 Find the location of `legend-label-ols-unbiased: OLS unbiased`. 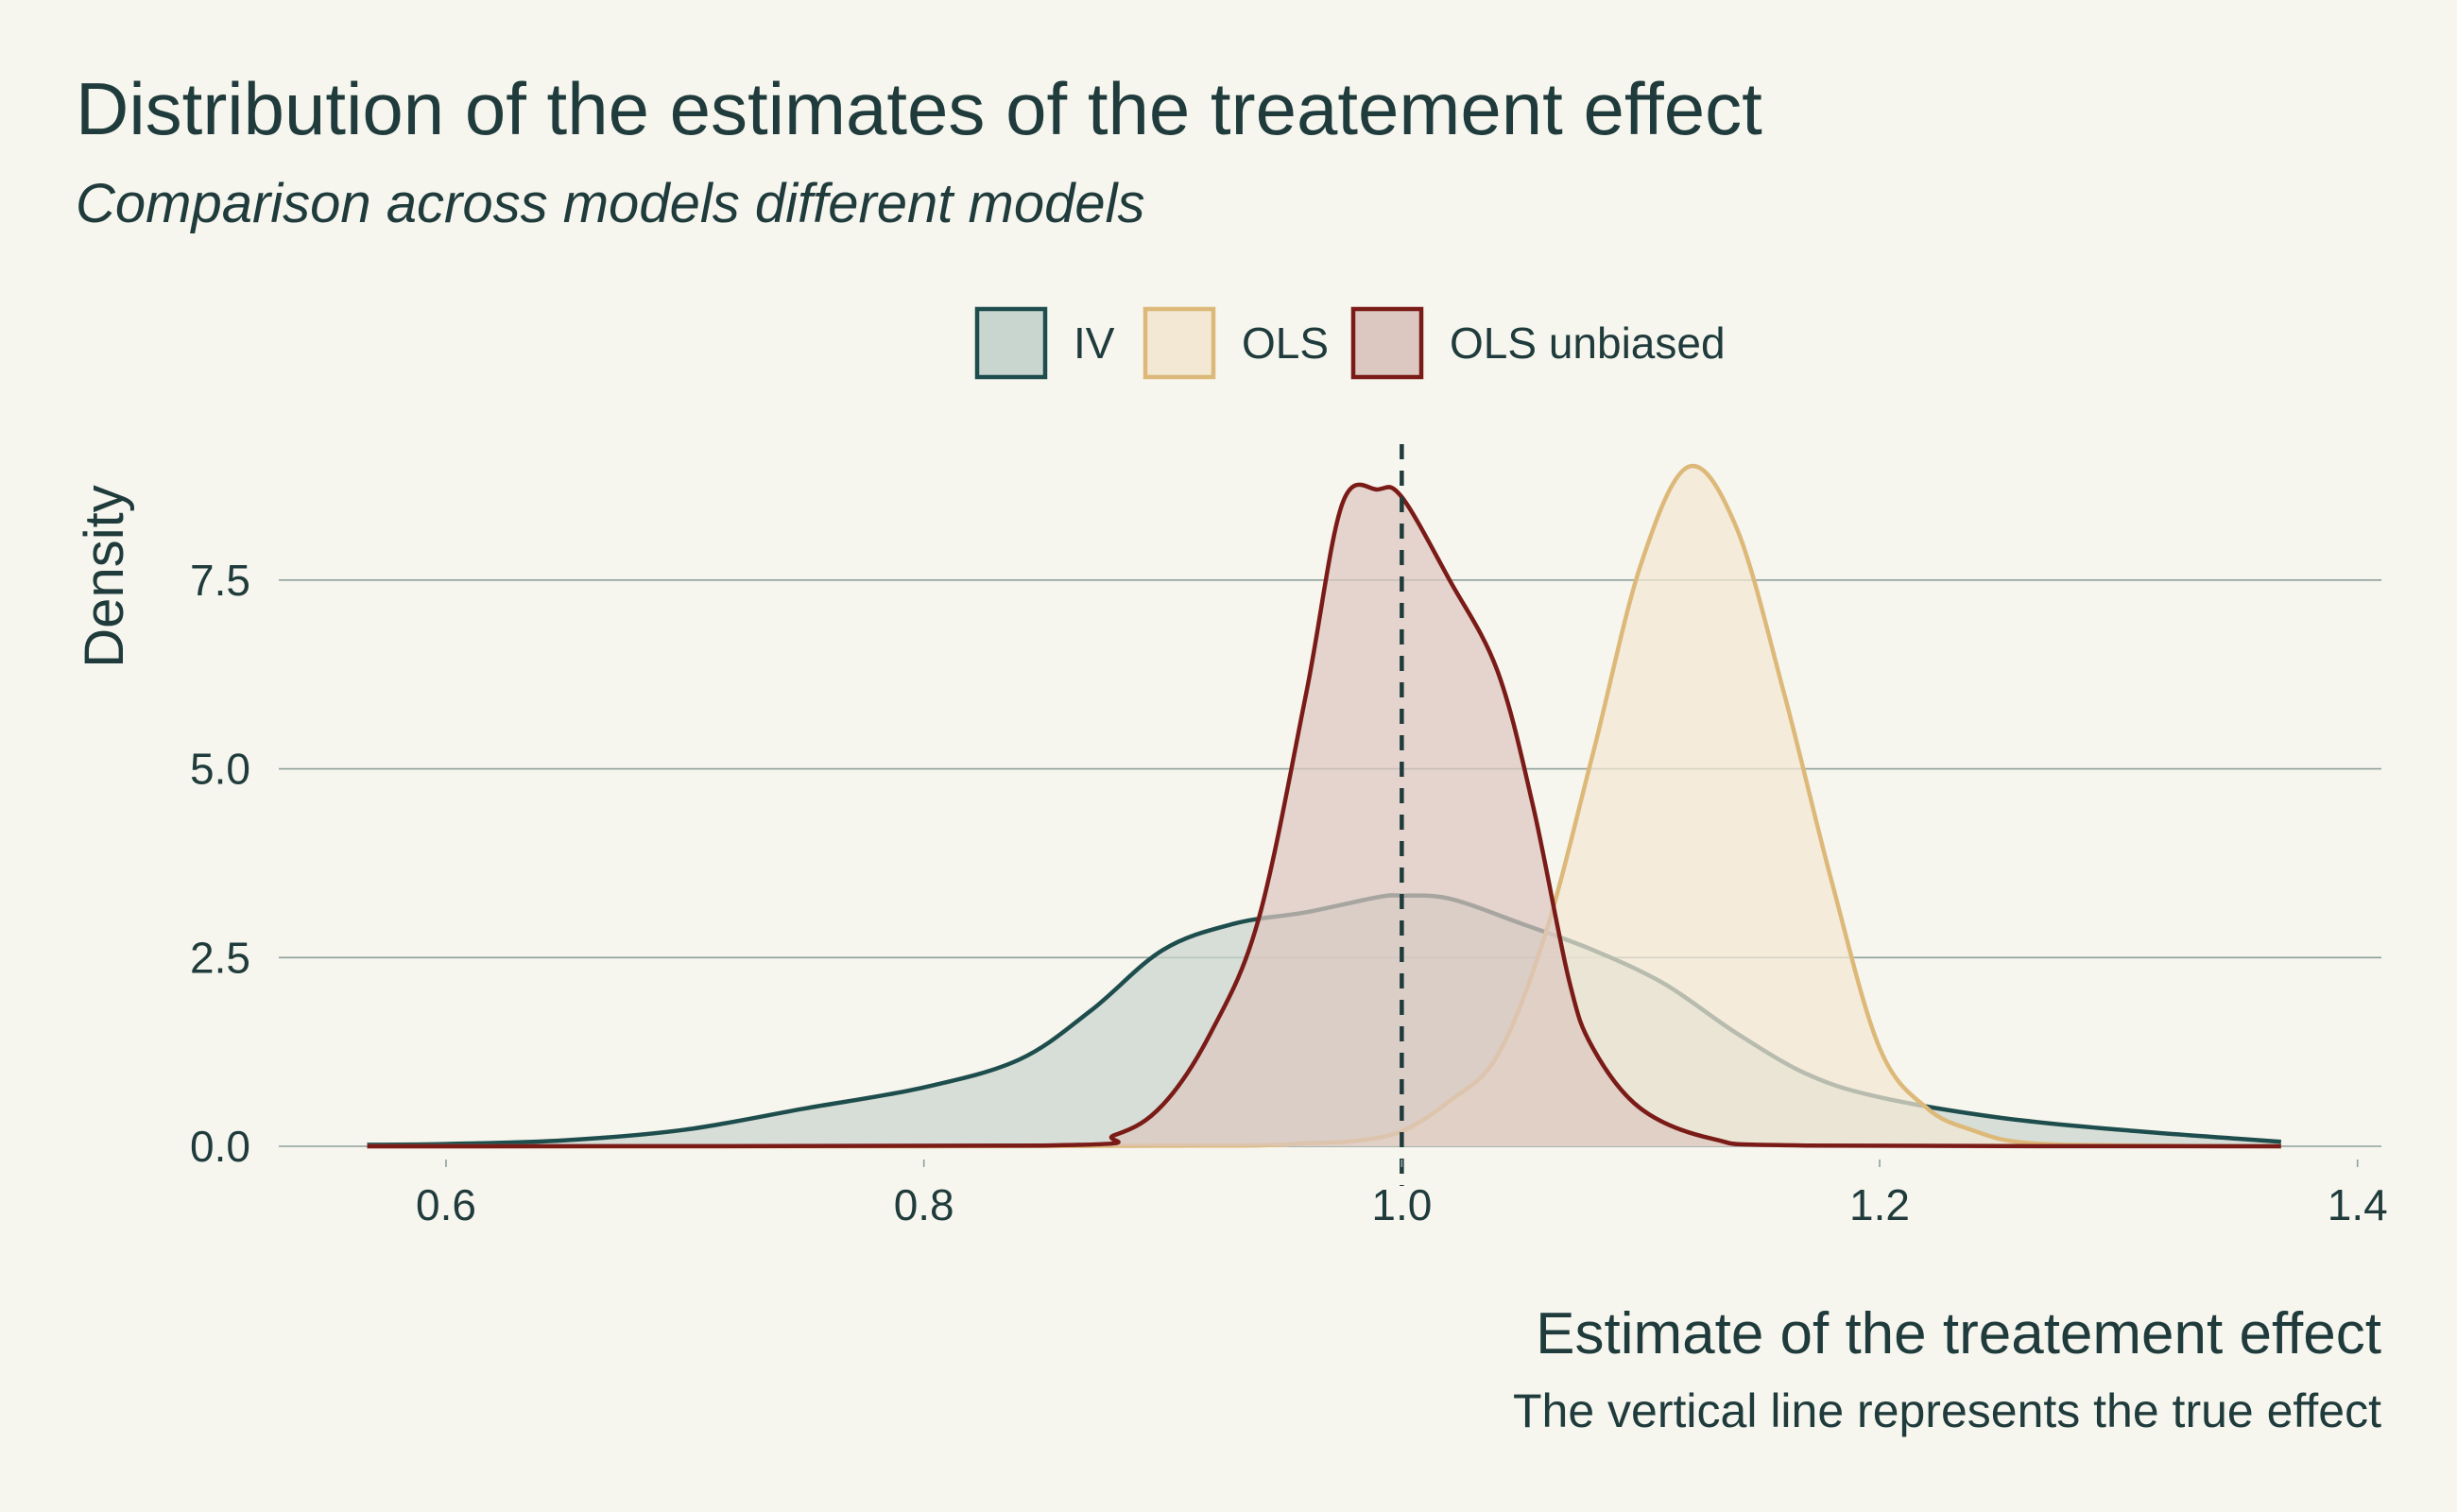

legend-label-ols-unbiased: OLS unbiased is located at coordinates (1588, 343).